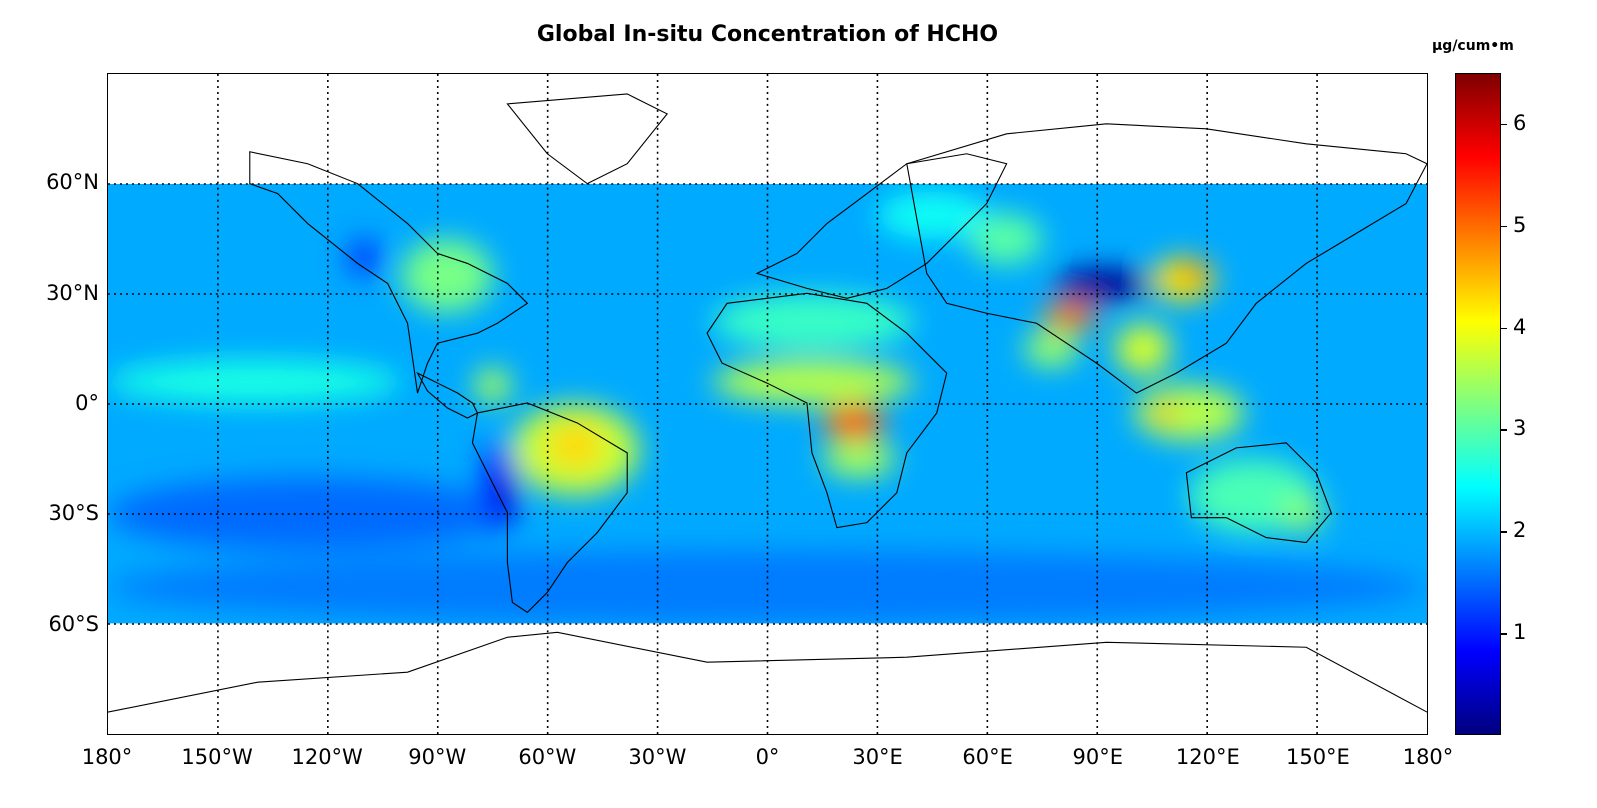 This screenshot has width=1597, height=808. Describe the element at coordinates (327, 757) in the screenshot. I see `longitude-tick-label: 120°W` at that location.